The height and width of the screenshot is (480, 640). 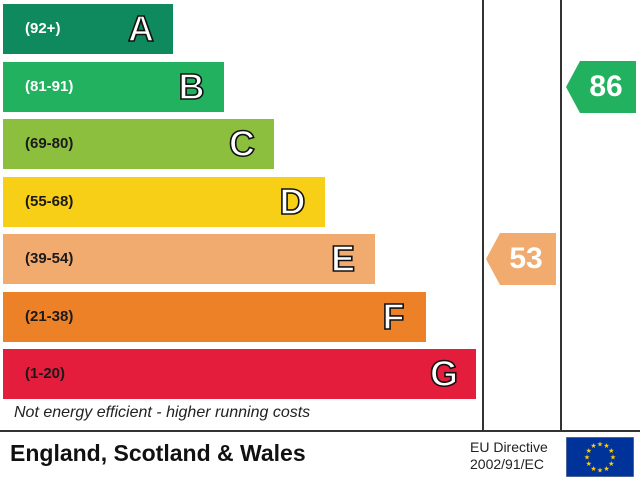 What do you see at coordinates (293, 201) in the screenshot?
I see `band-d-letter: D` at bounding box center [293, 201].